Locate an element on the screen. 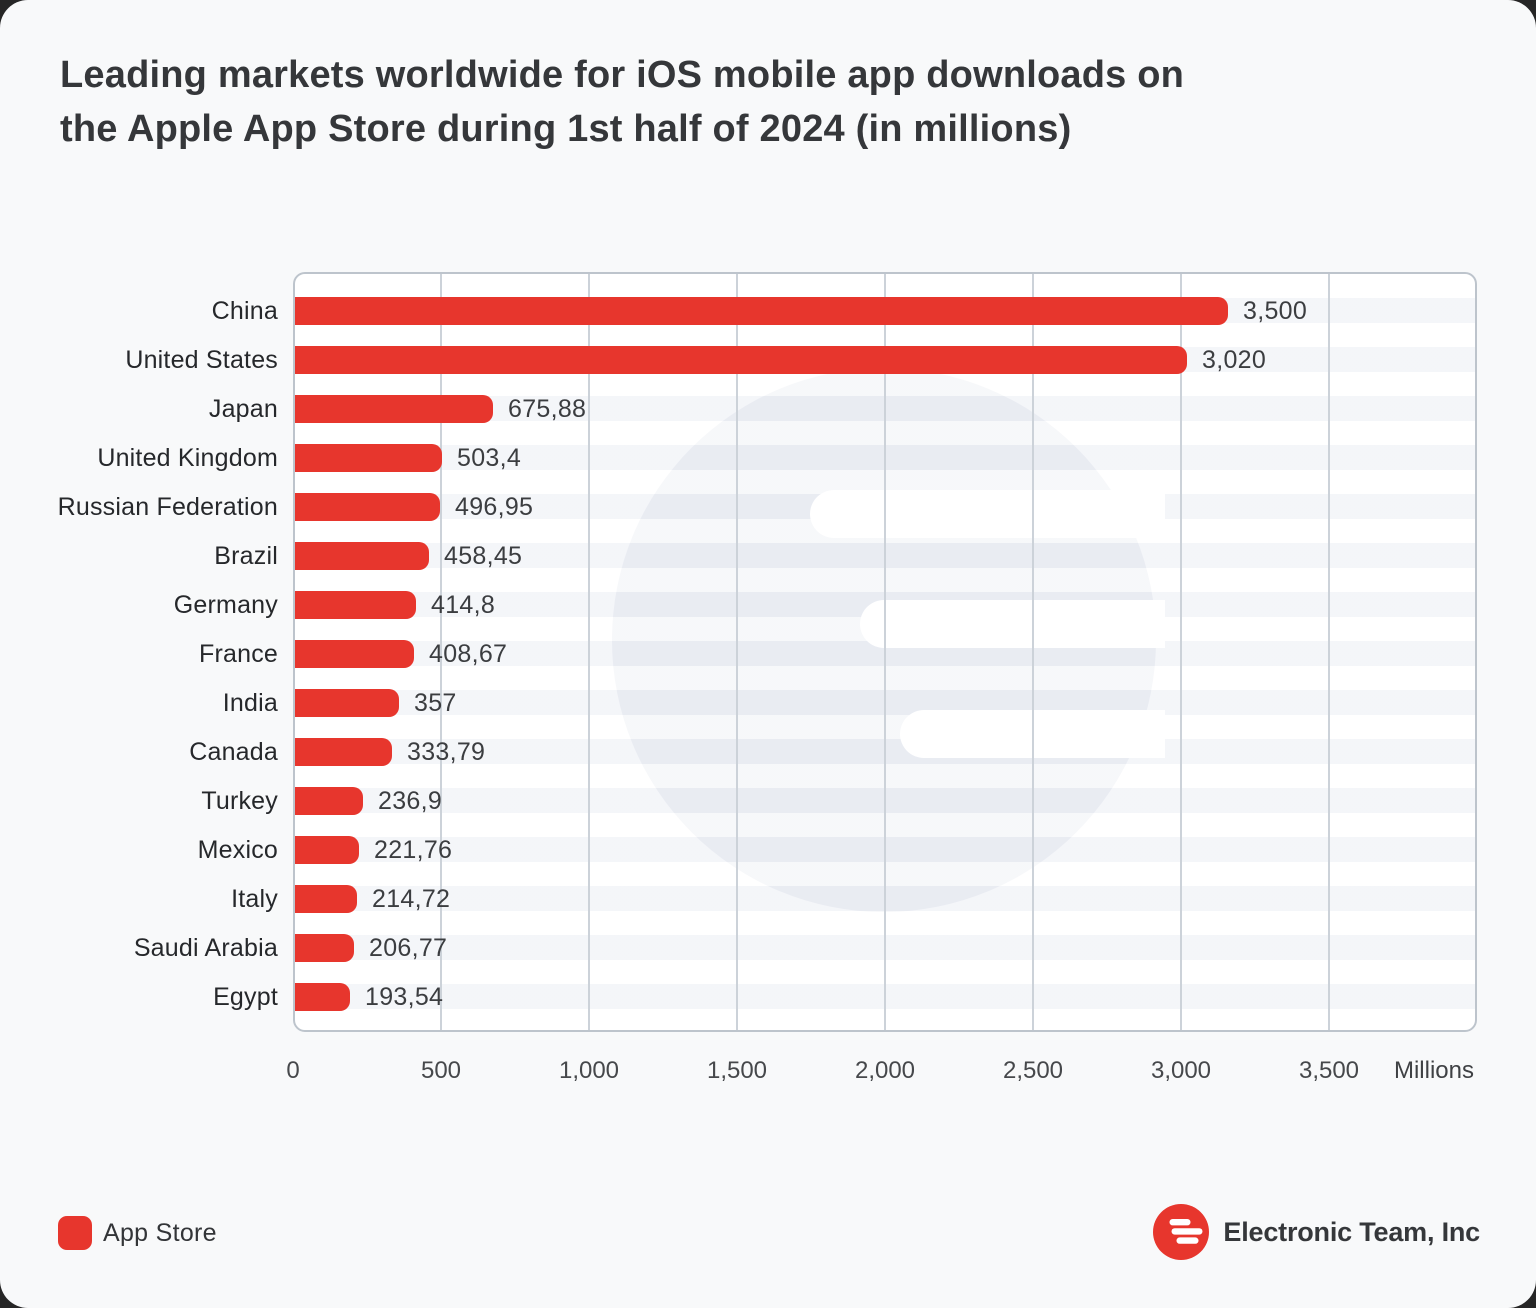 The width and height of the screenshot is (1536, 1308). bar-value-label: 503,4 is located at coordinates (489, 458).